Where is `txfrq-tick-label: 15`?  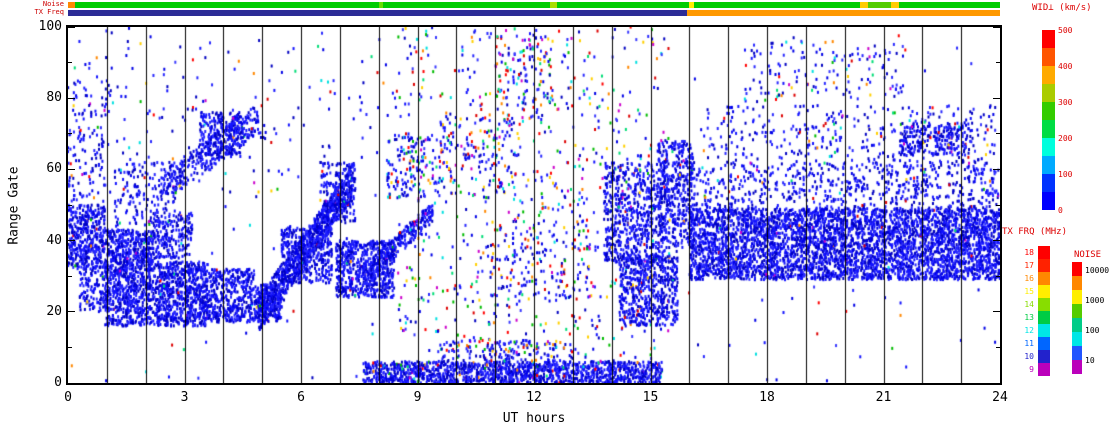 txfrq-tick-label: 15 is located at coordinates (1029, 291).